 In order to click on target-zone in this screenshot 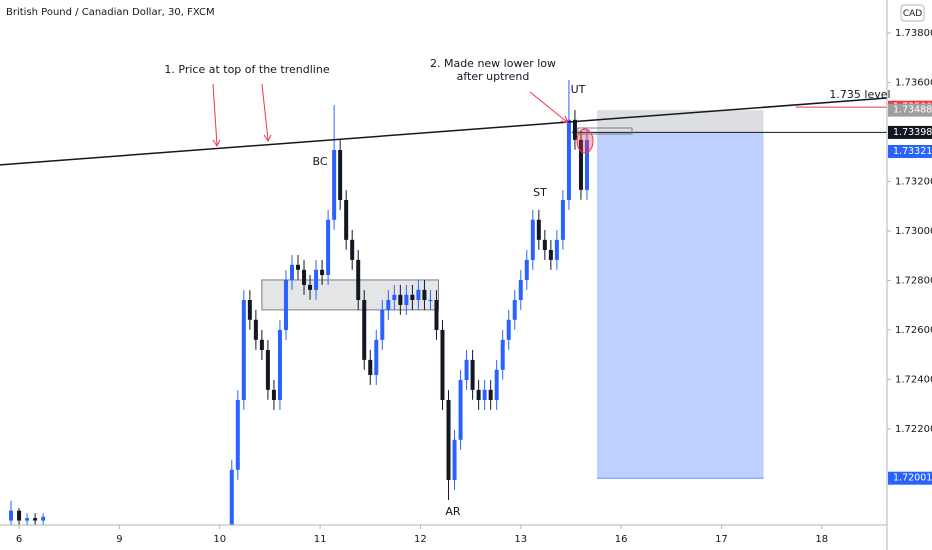, I will do `click(680, 305)`.